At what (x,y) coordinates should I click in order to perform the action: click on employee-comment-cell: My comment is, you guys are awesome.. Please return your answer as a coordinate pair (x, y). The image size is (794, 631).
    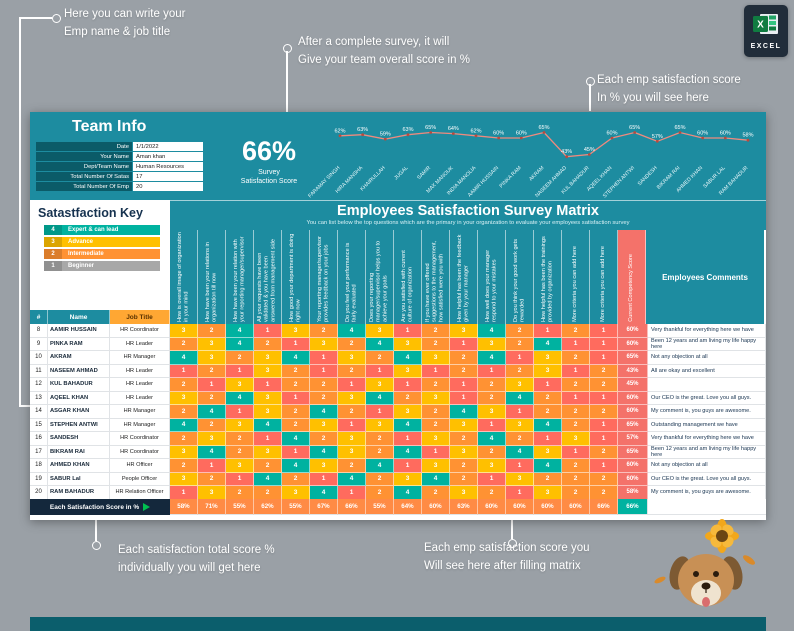
    Looking at the image, I should click on (707, 493).